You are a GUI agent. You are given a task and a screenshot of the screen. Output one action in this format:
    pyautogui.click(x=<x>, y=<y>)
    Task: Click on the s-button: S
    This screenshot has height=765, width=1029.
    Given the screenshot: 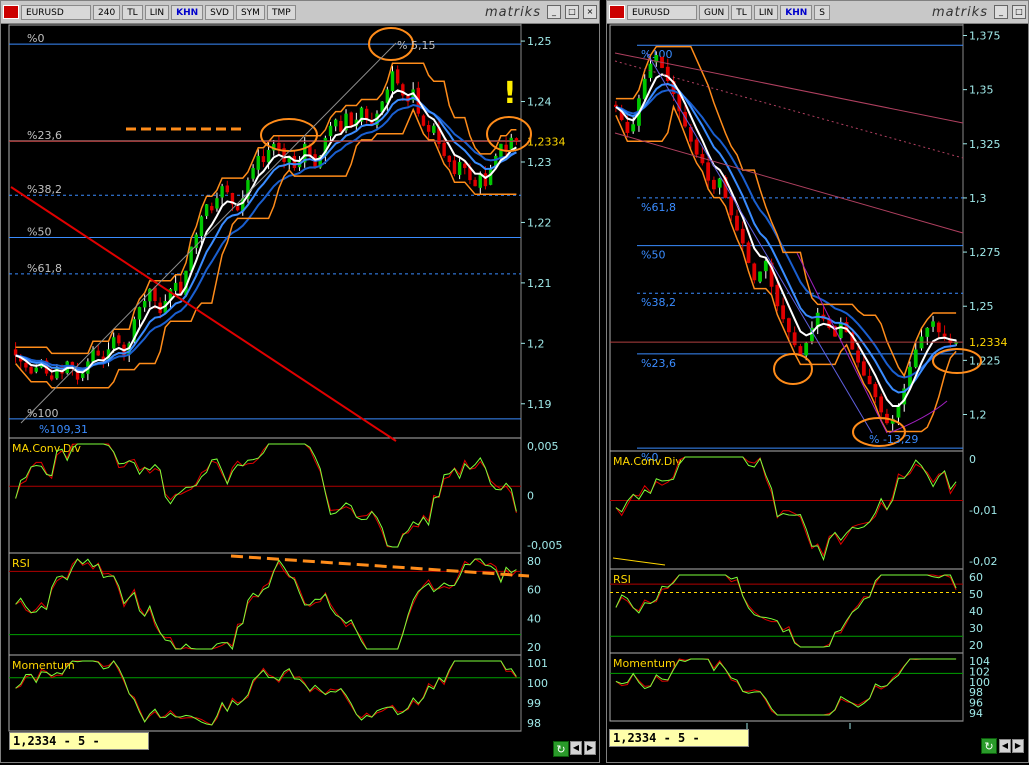 What is the action you would take?
    pyautogui.click(x=822, y=12)
    